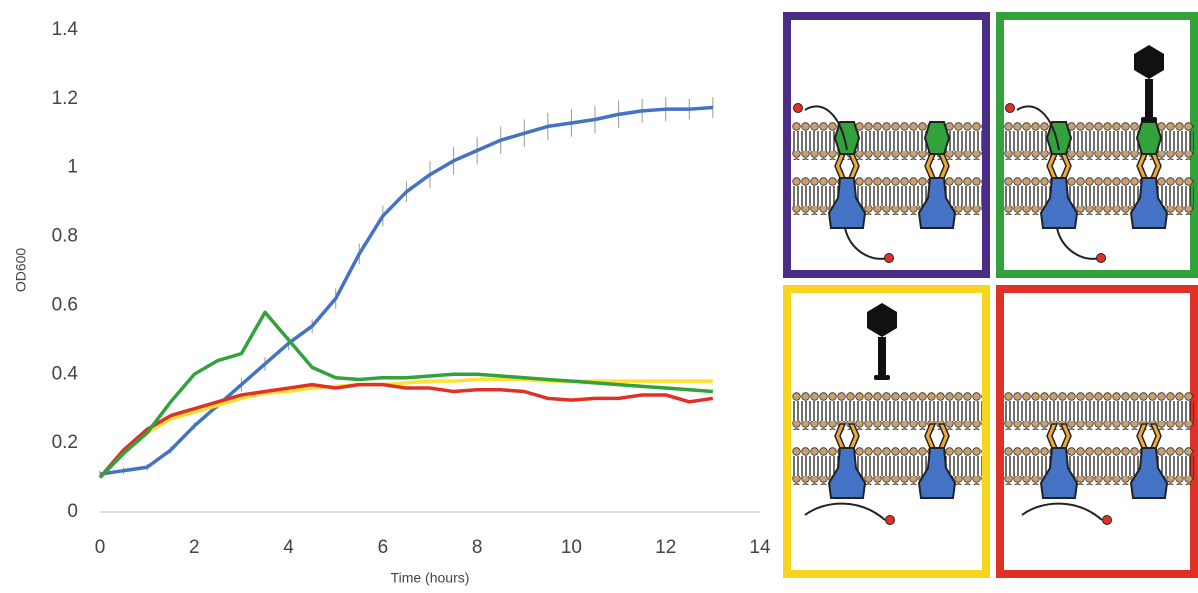 Image resolution: width=1198 pixels, height=593 pixels. I want to click on x-tick-label: 0, so click(100, 547).